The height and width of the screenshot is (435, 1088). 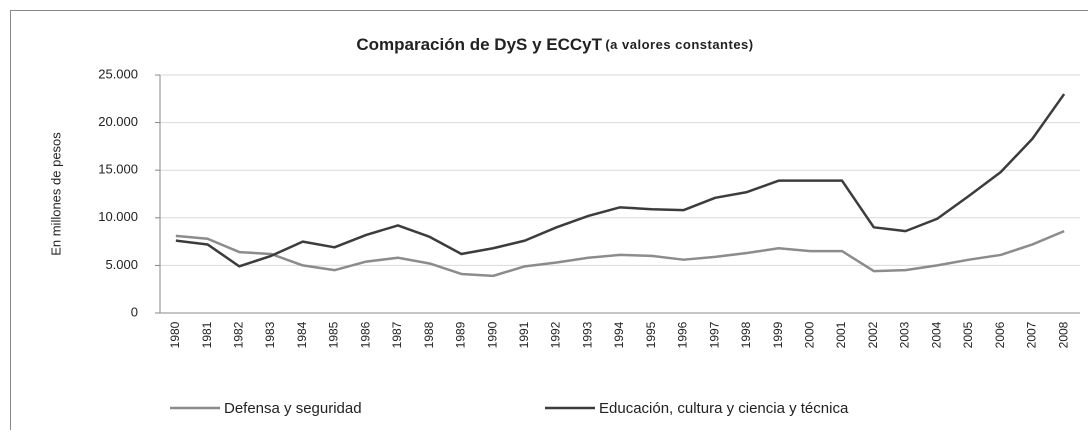 What do you see at coordinates (270, 334) in the screenshot?
I see `x-tick-label: 1983` at bounding box center [270, 334].